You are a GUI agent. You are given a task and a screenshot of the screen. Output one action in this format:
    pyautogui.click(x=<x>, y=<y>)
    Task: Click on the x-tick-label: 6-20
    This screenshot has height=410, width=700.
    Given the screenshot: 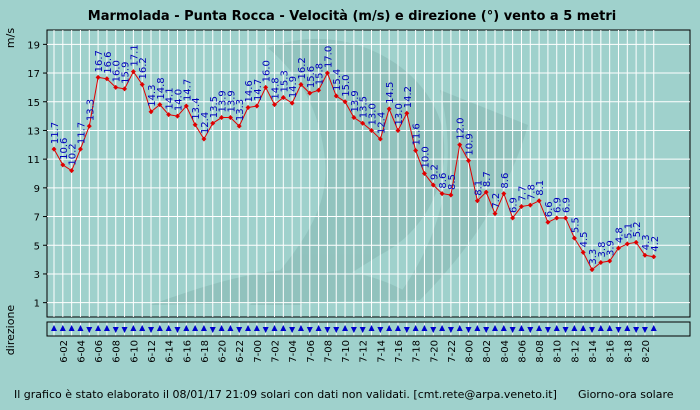 What is the action you would take?
    pyautogui.click(x=223, y=351)
    